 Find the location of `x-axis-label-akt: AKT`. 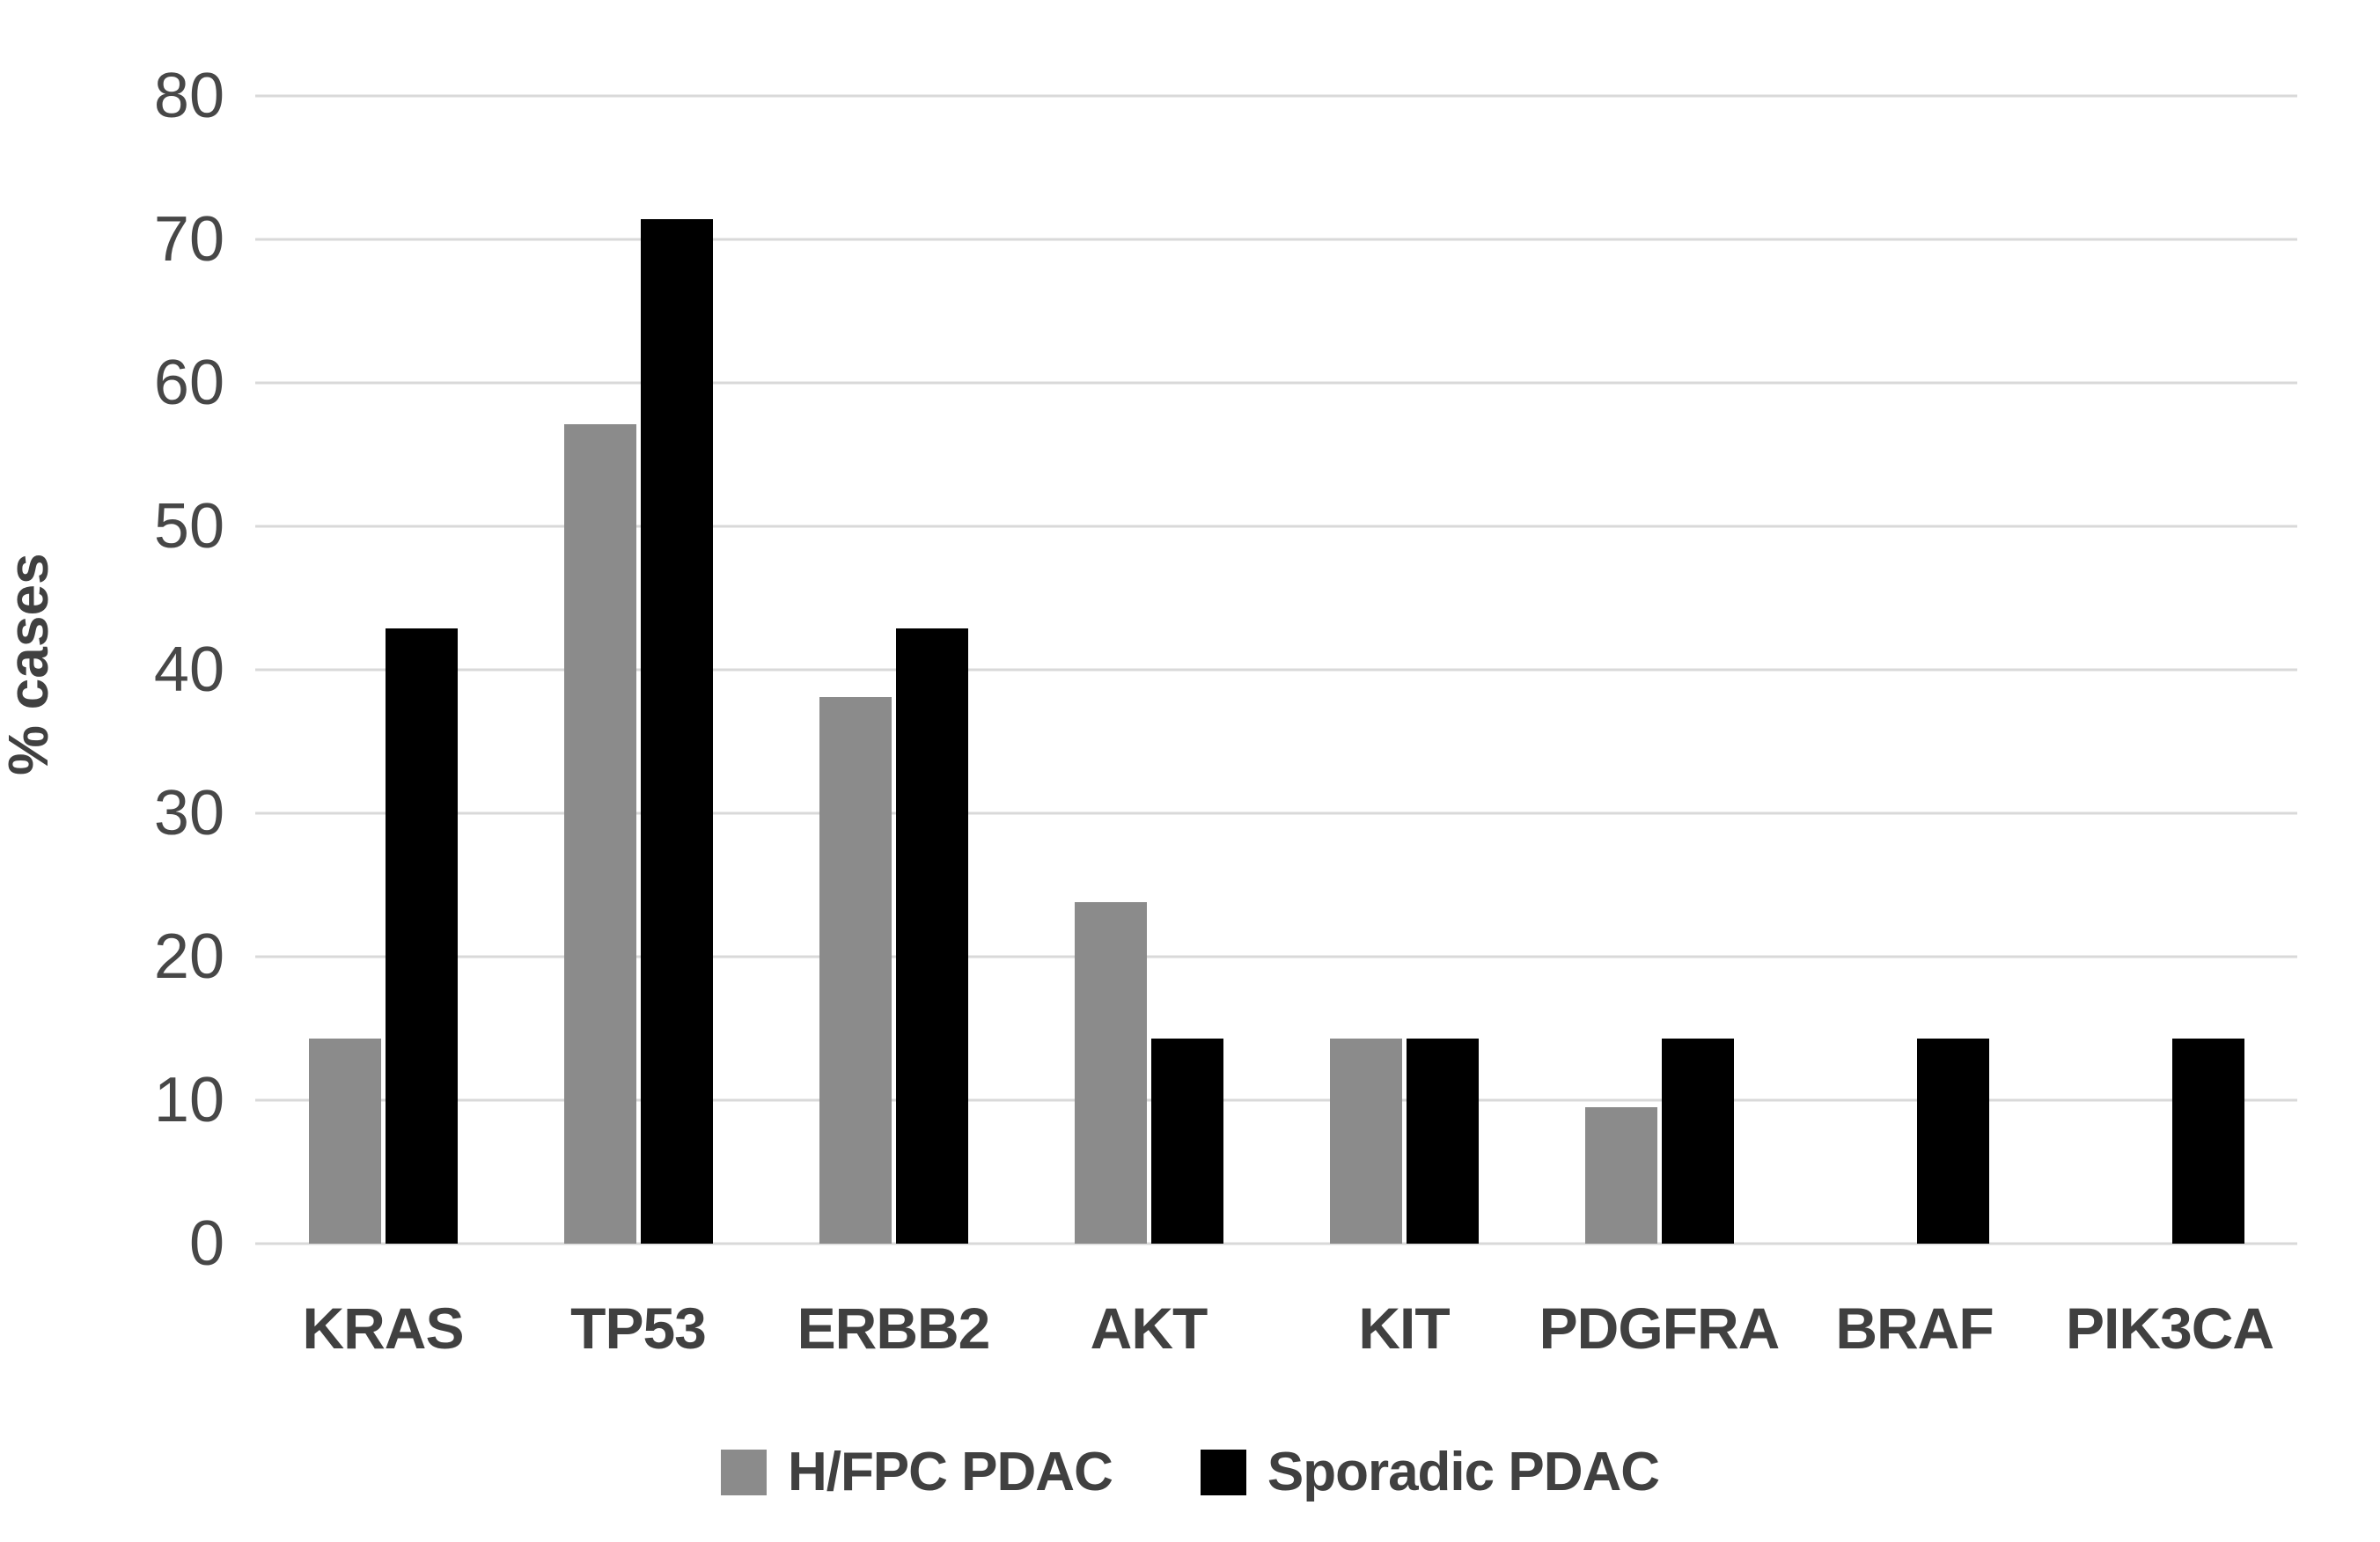

x-axis-label-akt: AKT is located at coordinates (1149, 1328).